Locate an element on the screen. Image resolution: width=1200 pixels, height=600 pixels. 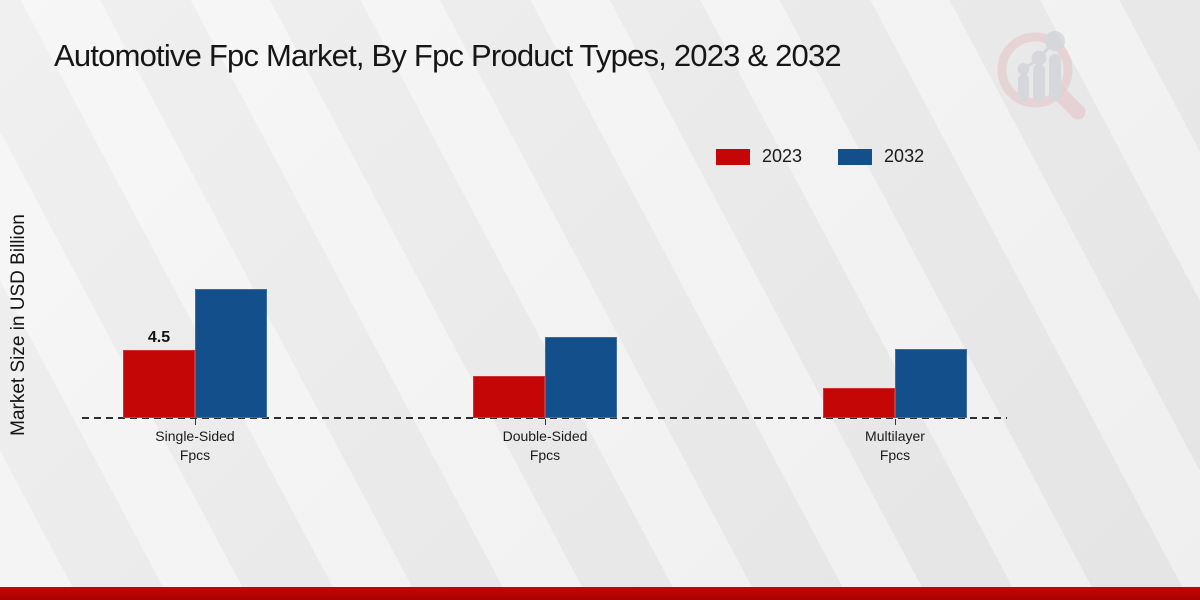
legend-swatch-2023 is located at coordinates (733, 156).